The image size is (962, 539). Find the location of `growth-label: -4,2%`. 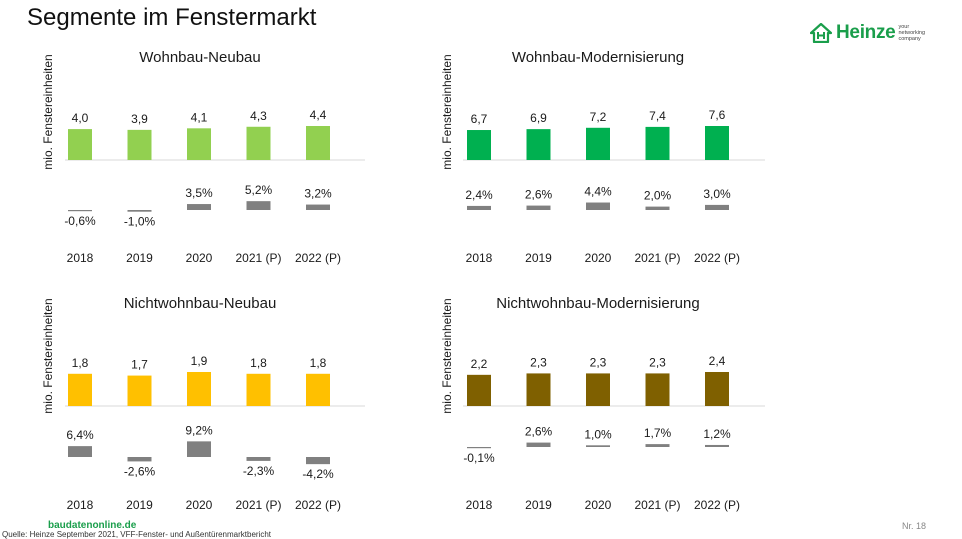

growth-label: -4,2% is located at coordinates (318, 474).